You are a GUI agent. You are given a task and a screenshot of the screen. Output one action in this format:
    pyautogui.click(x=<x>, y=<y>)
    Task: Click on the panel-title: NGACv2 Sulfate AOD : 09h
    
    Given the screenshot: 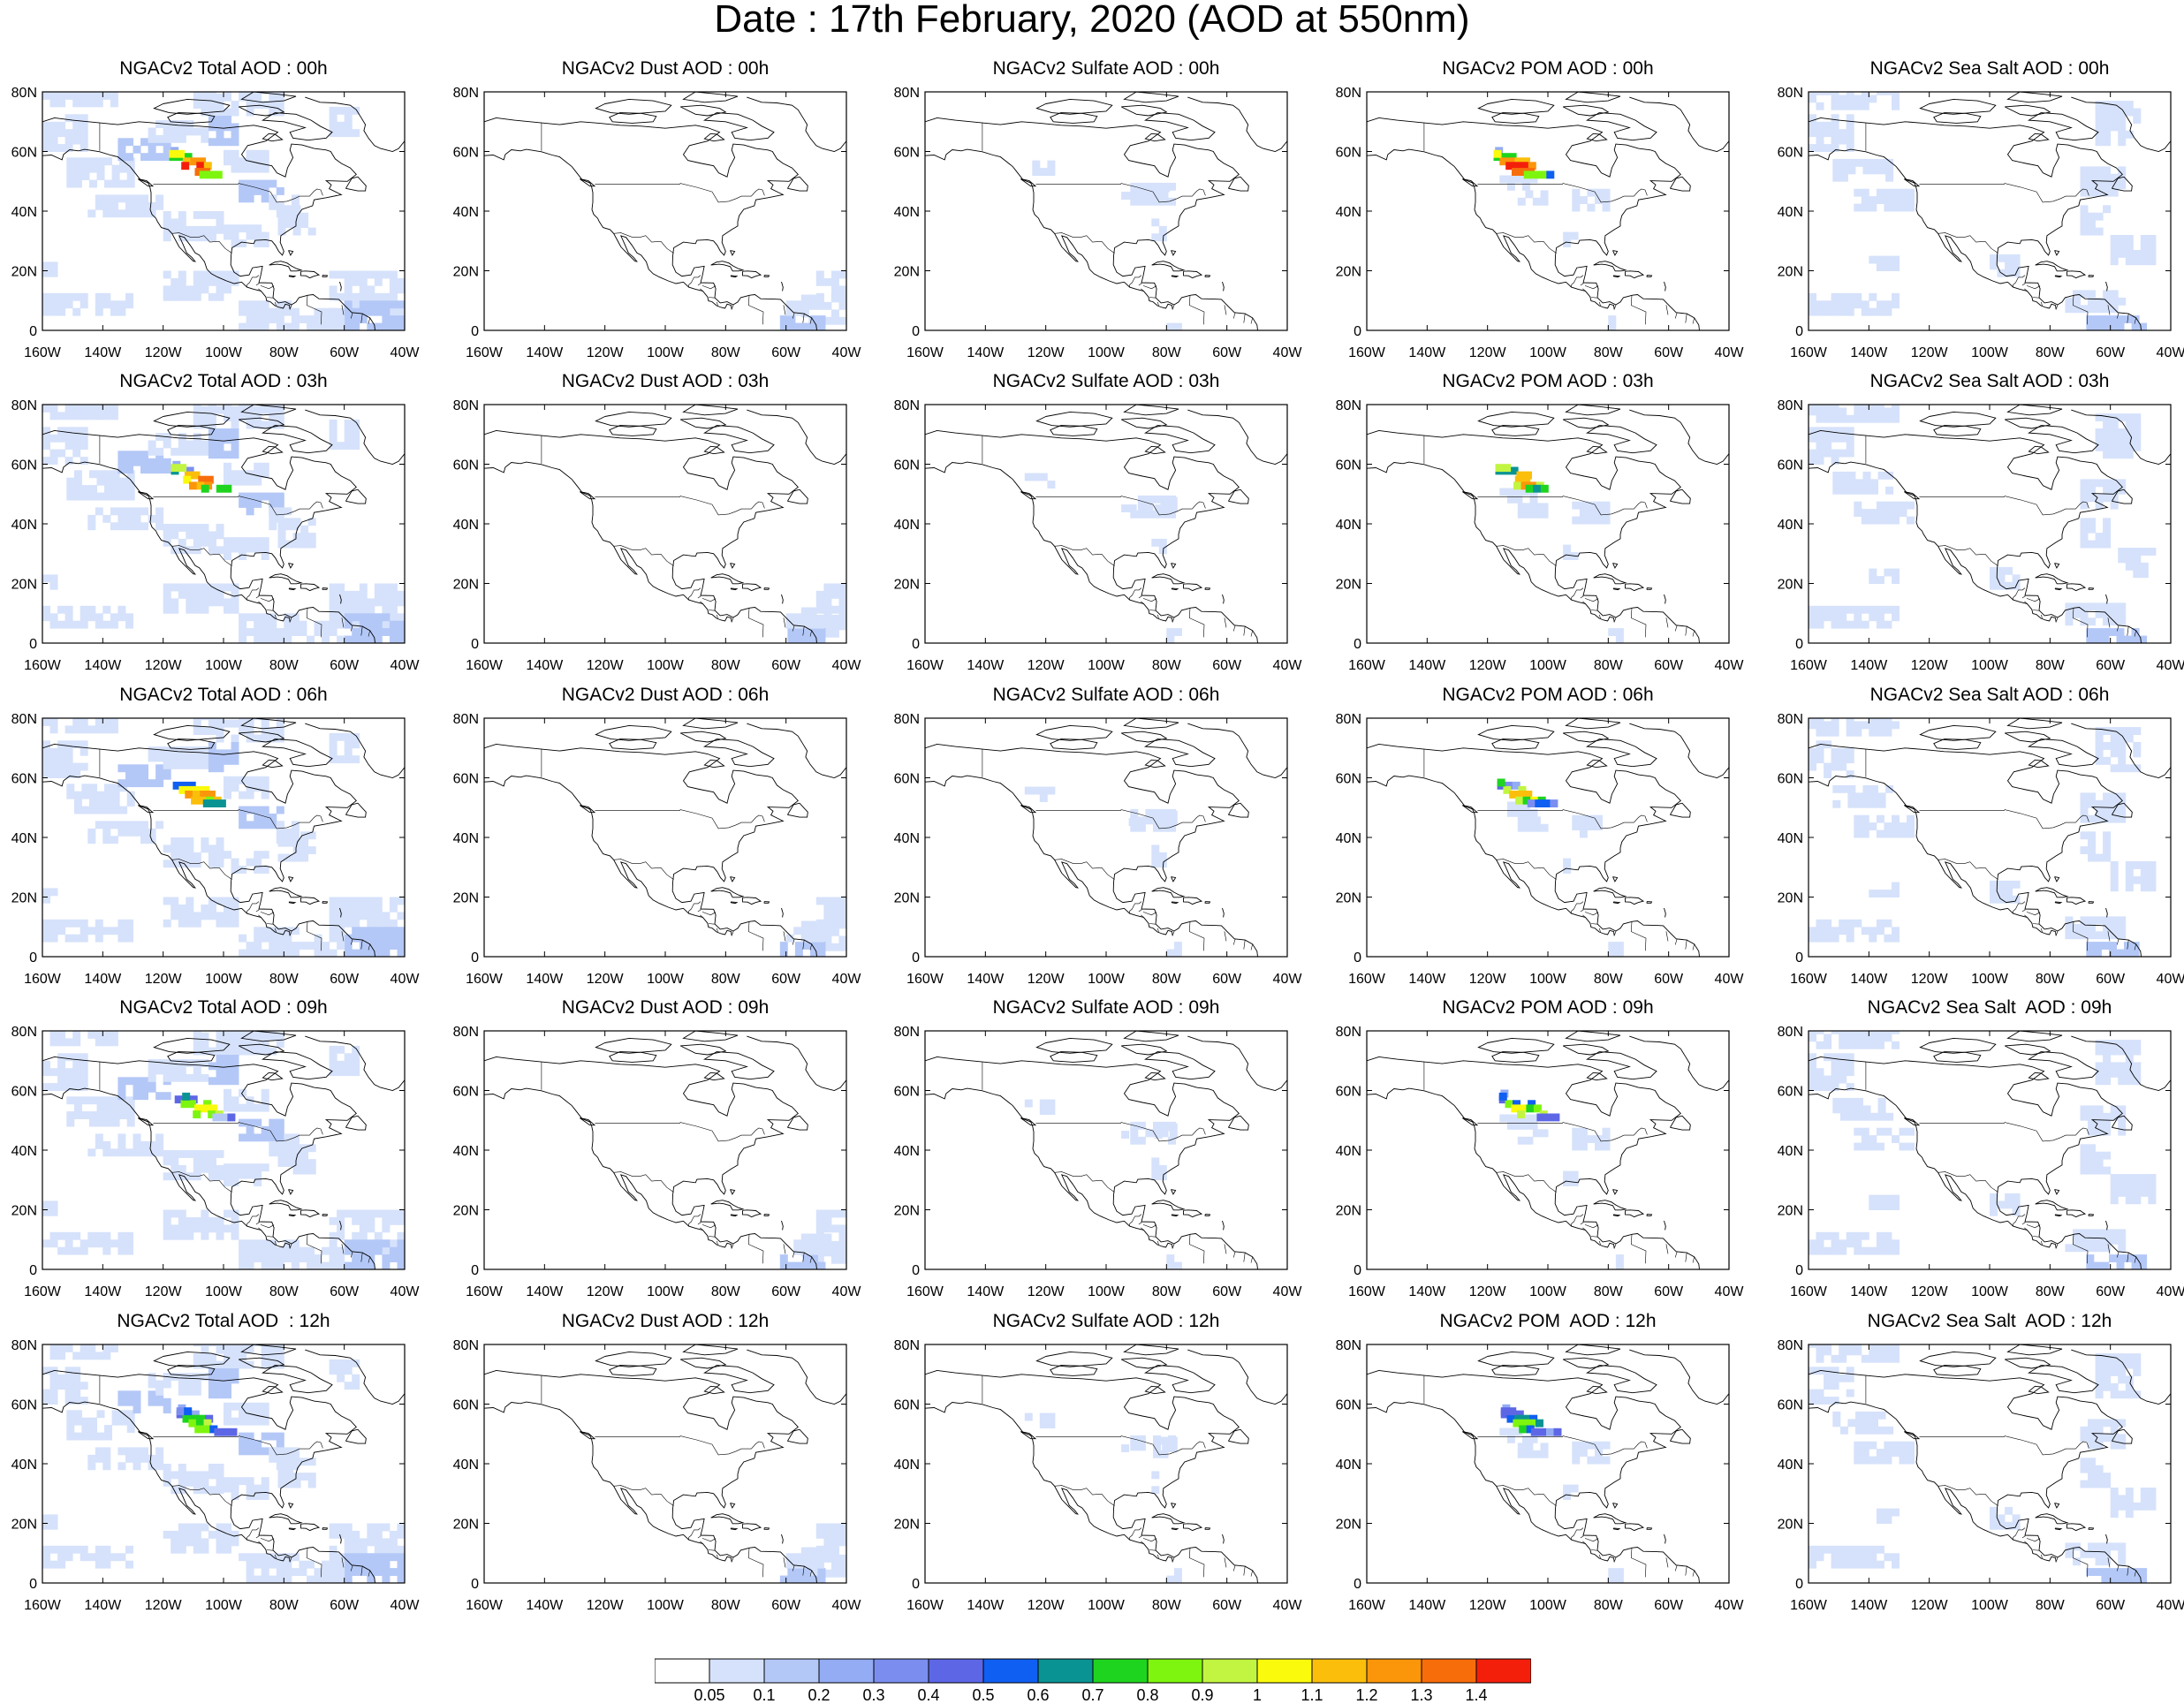 What is the action you would take?
    pyautogui.click(x=1106, y=1008)
    